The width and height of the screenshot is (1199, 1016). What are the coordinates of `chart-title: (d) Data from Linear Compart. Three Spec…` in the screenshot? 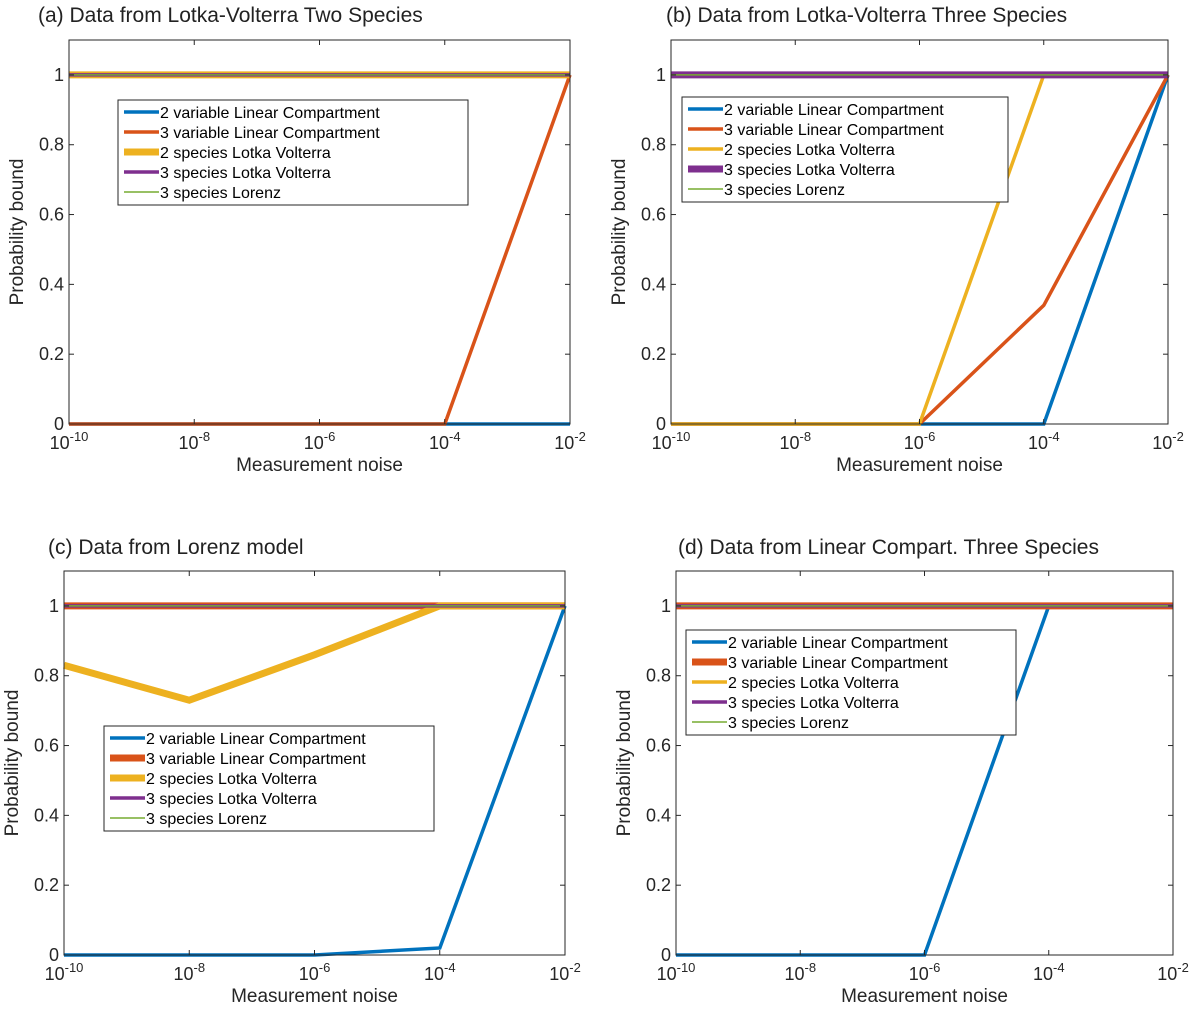 It's located at (888, 547).